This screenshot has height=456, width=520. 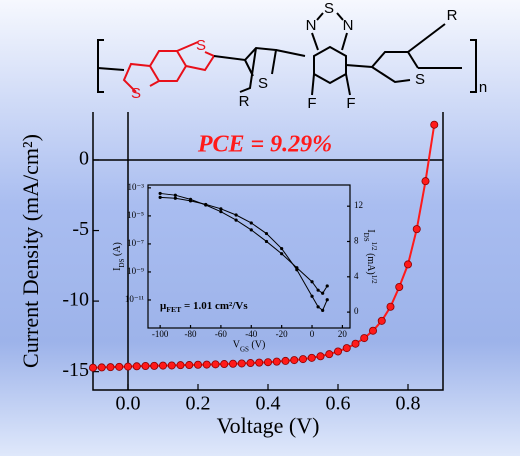 What do you see at coordinates (312, 334) in the screenshot?
I see `x-tick-label: 0` at bounding box center [312, 334].